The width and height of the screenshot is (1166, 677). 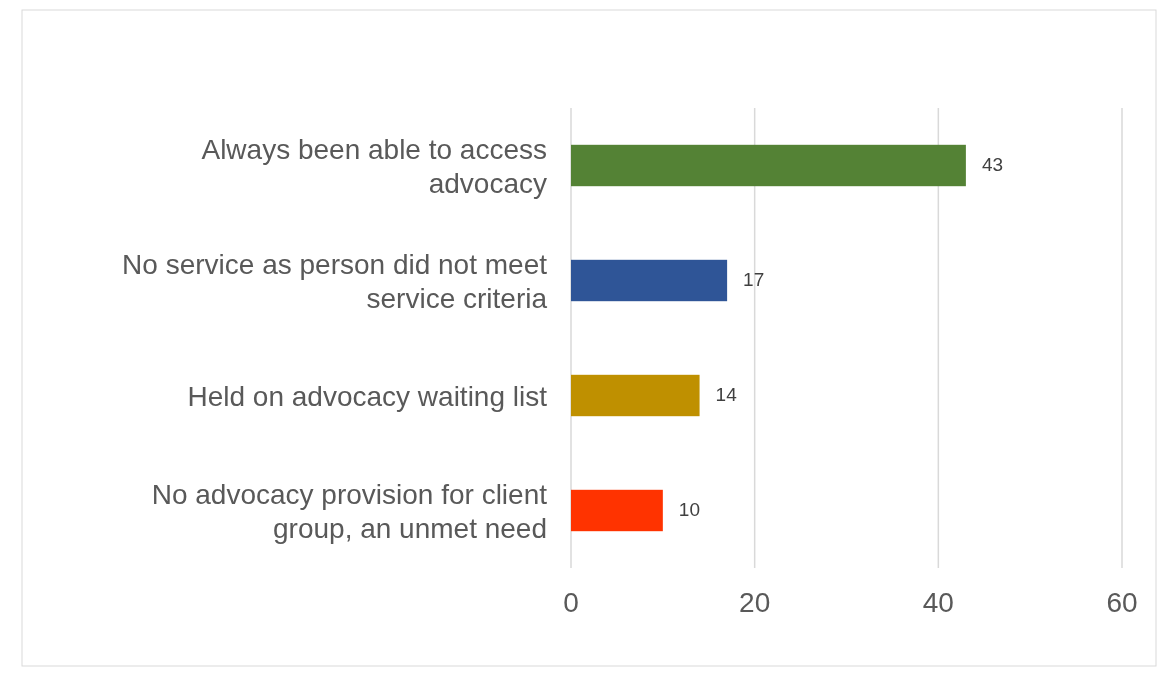 What do you see at coordinates (349, 511) in the screenshot?
I see `y-tick-label: No advocacy provision for client group, an unmet need` at bounding box center [349, 511].